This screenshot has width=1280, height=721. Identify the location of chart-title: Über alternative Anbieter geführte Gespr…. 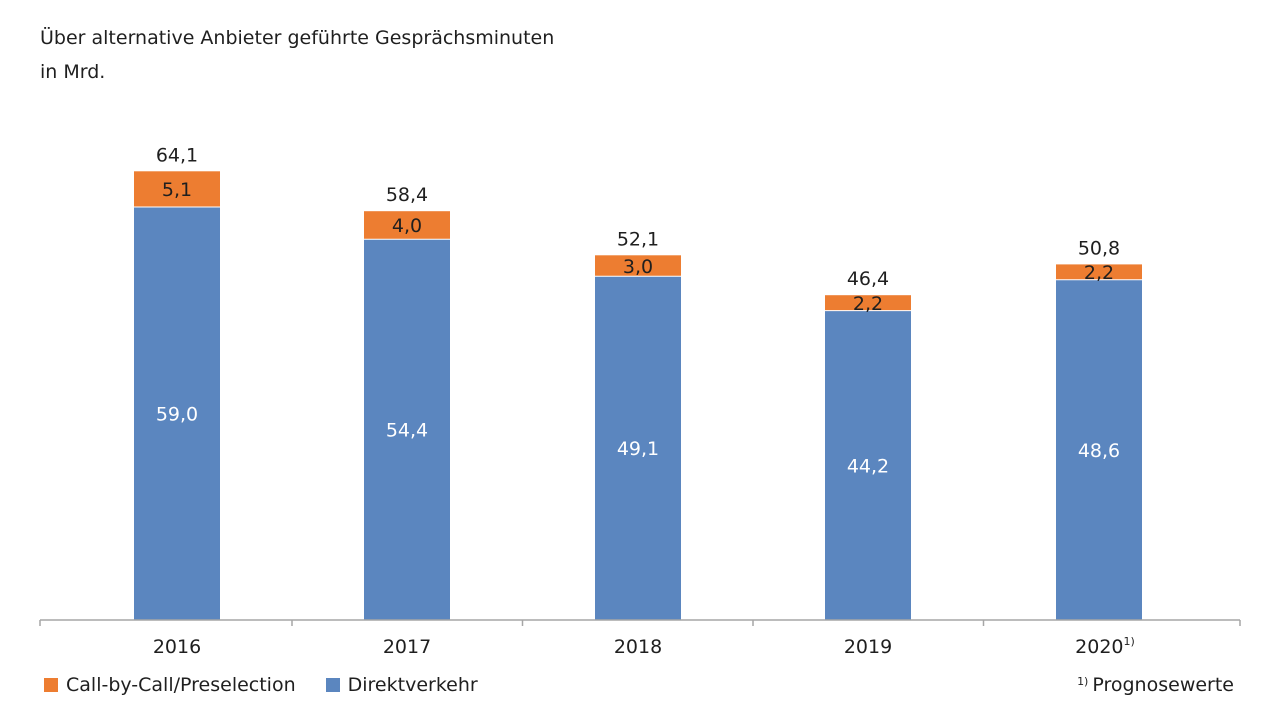
(297, 38).